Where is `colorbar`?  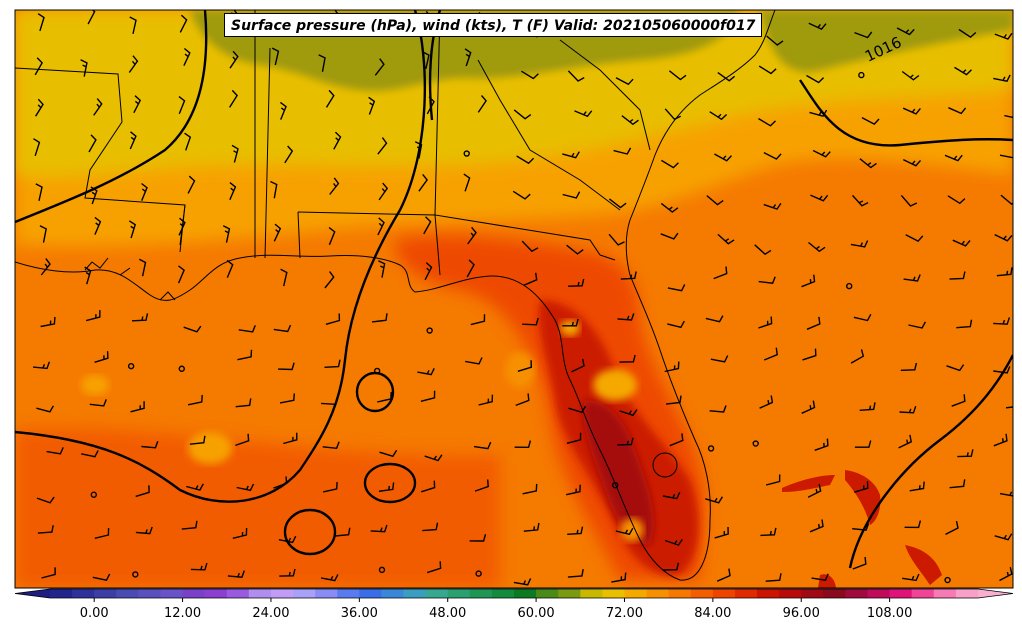
colorbar is located at coordinates (514, 595).